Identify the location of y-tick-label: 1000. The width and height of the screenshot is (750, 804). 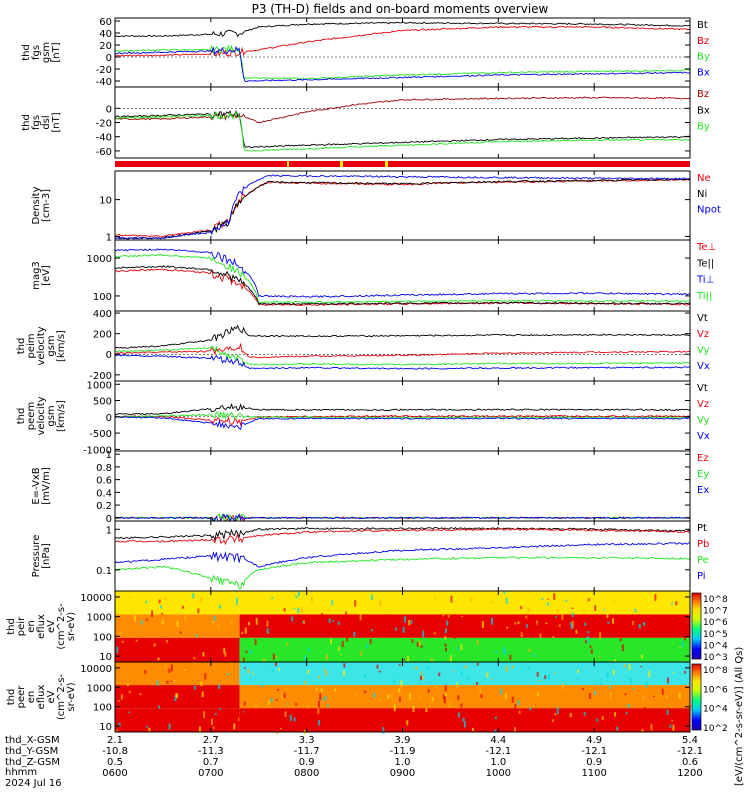
(99, 688).